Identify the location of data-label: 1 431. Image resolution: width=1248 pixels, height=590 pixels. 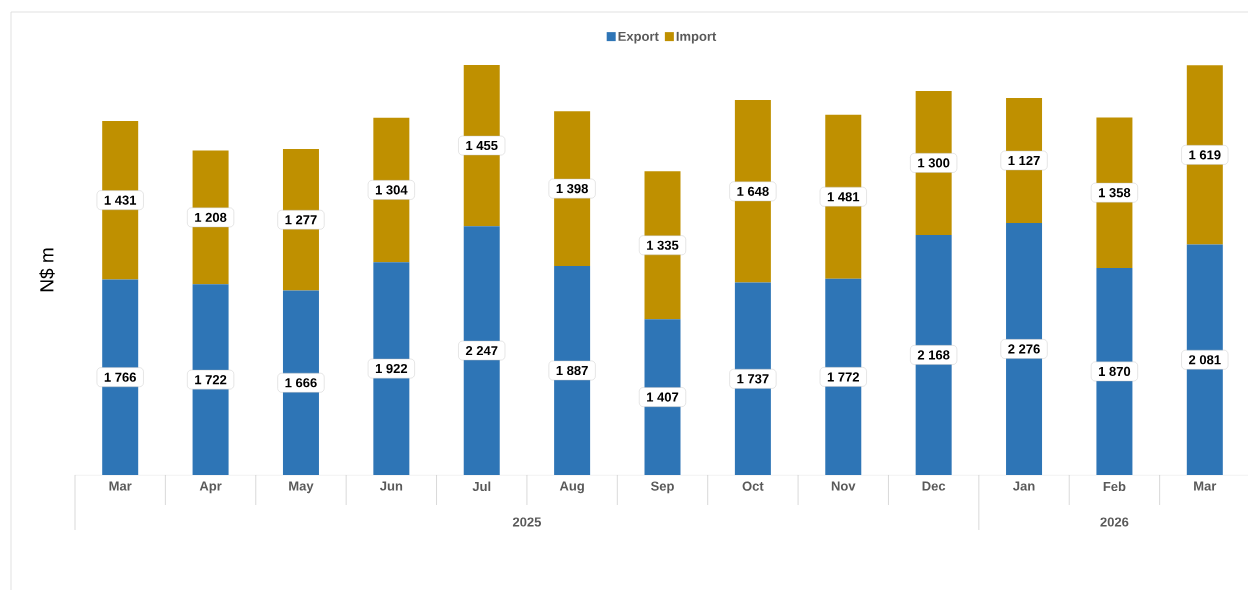
(120, 200).